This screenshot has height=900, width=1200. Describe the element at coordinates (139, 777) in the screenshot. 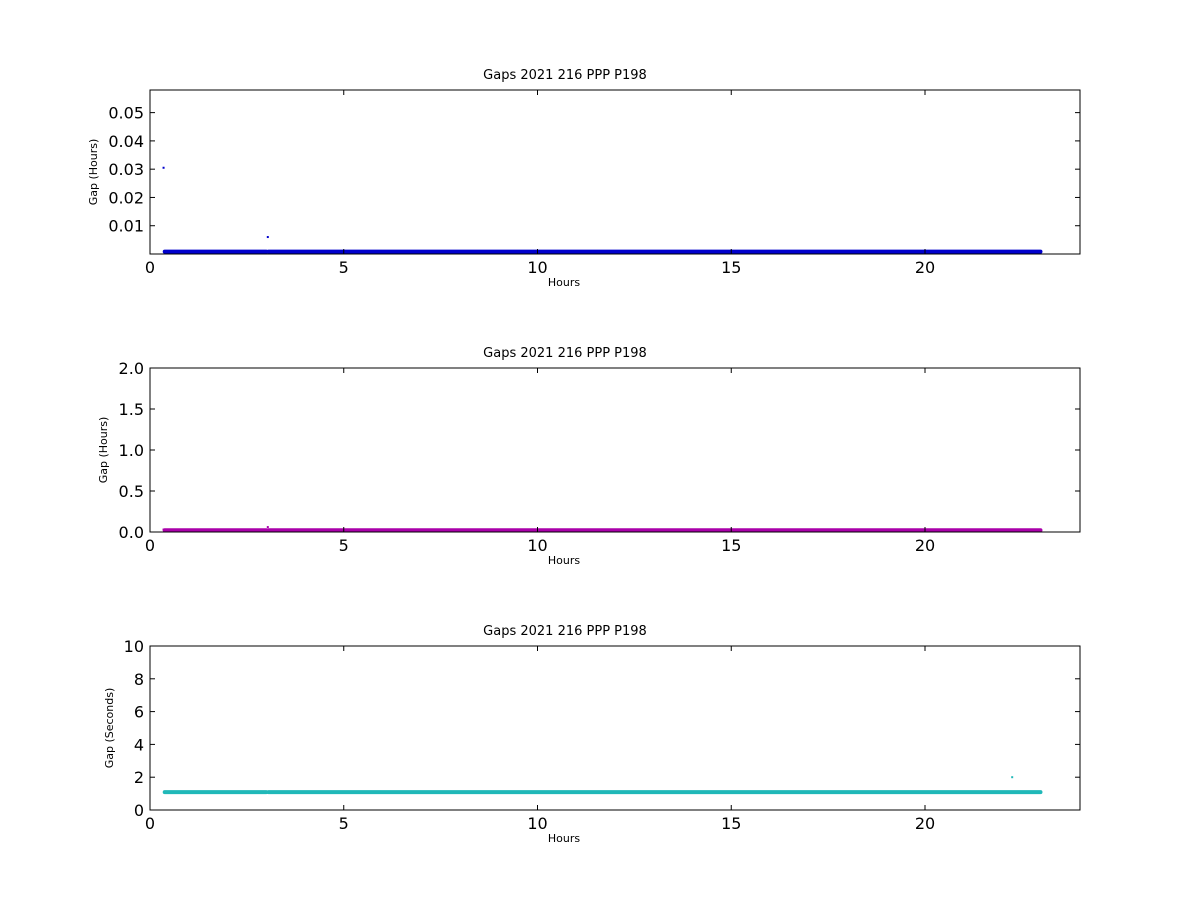

I see `y-tick-label: 2` at that location.